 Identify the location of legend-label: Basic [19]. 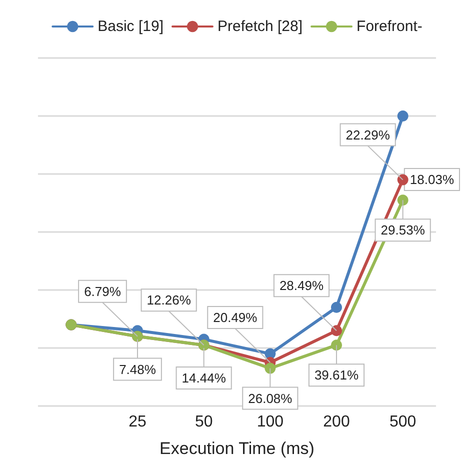
(131, 26).